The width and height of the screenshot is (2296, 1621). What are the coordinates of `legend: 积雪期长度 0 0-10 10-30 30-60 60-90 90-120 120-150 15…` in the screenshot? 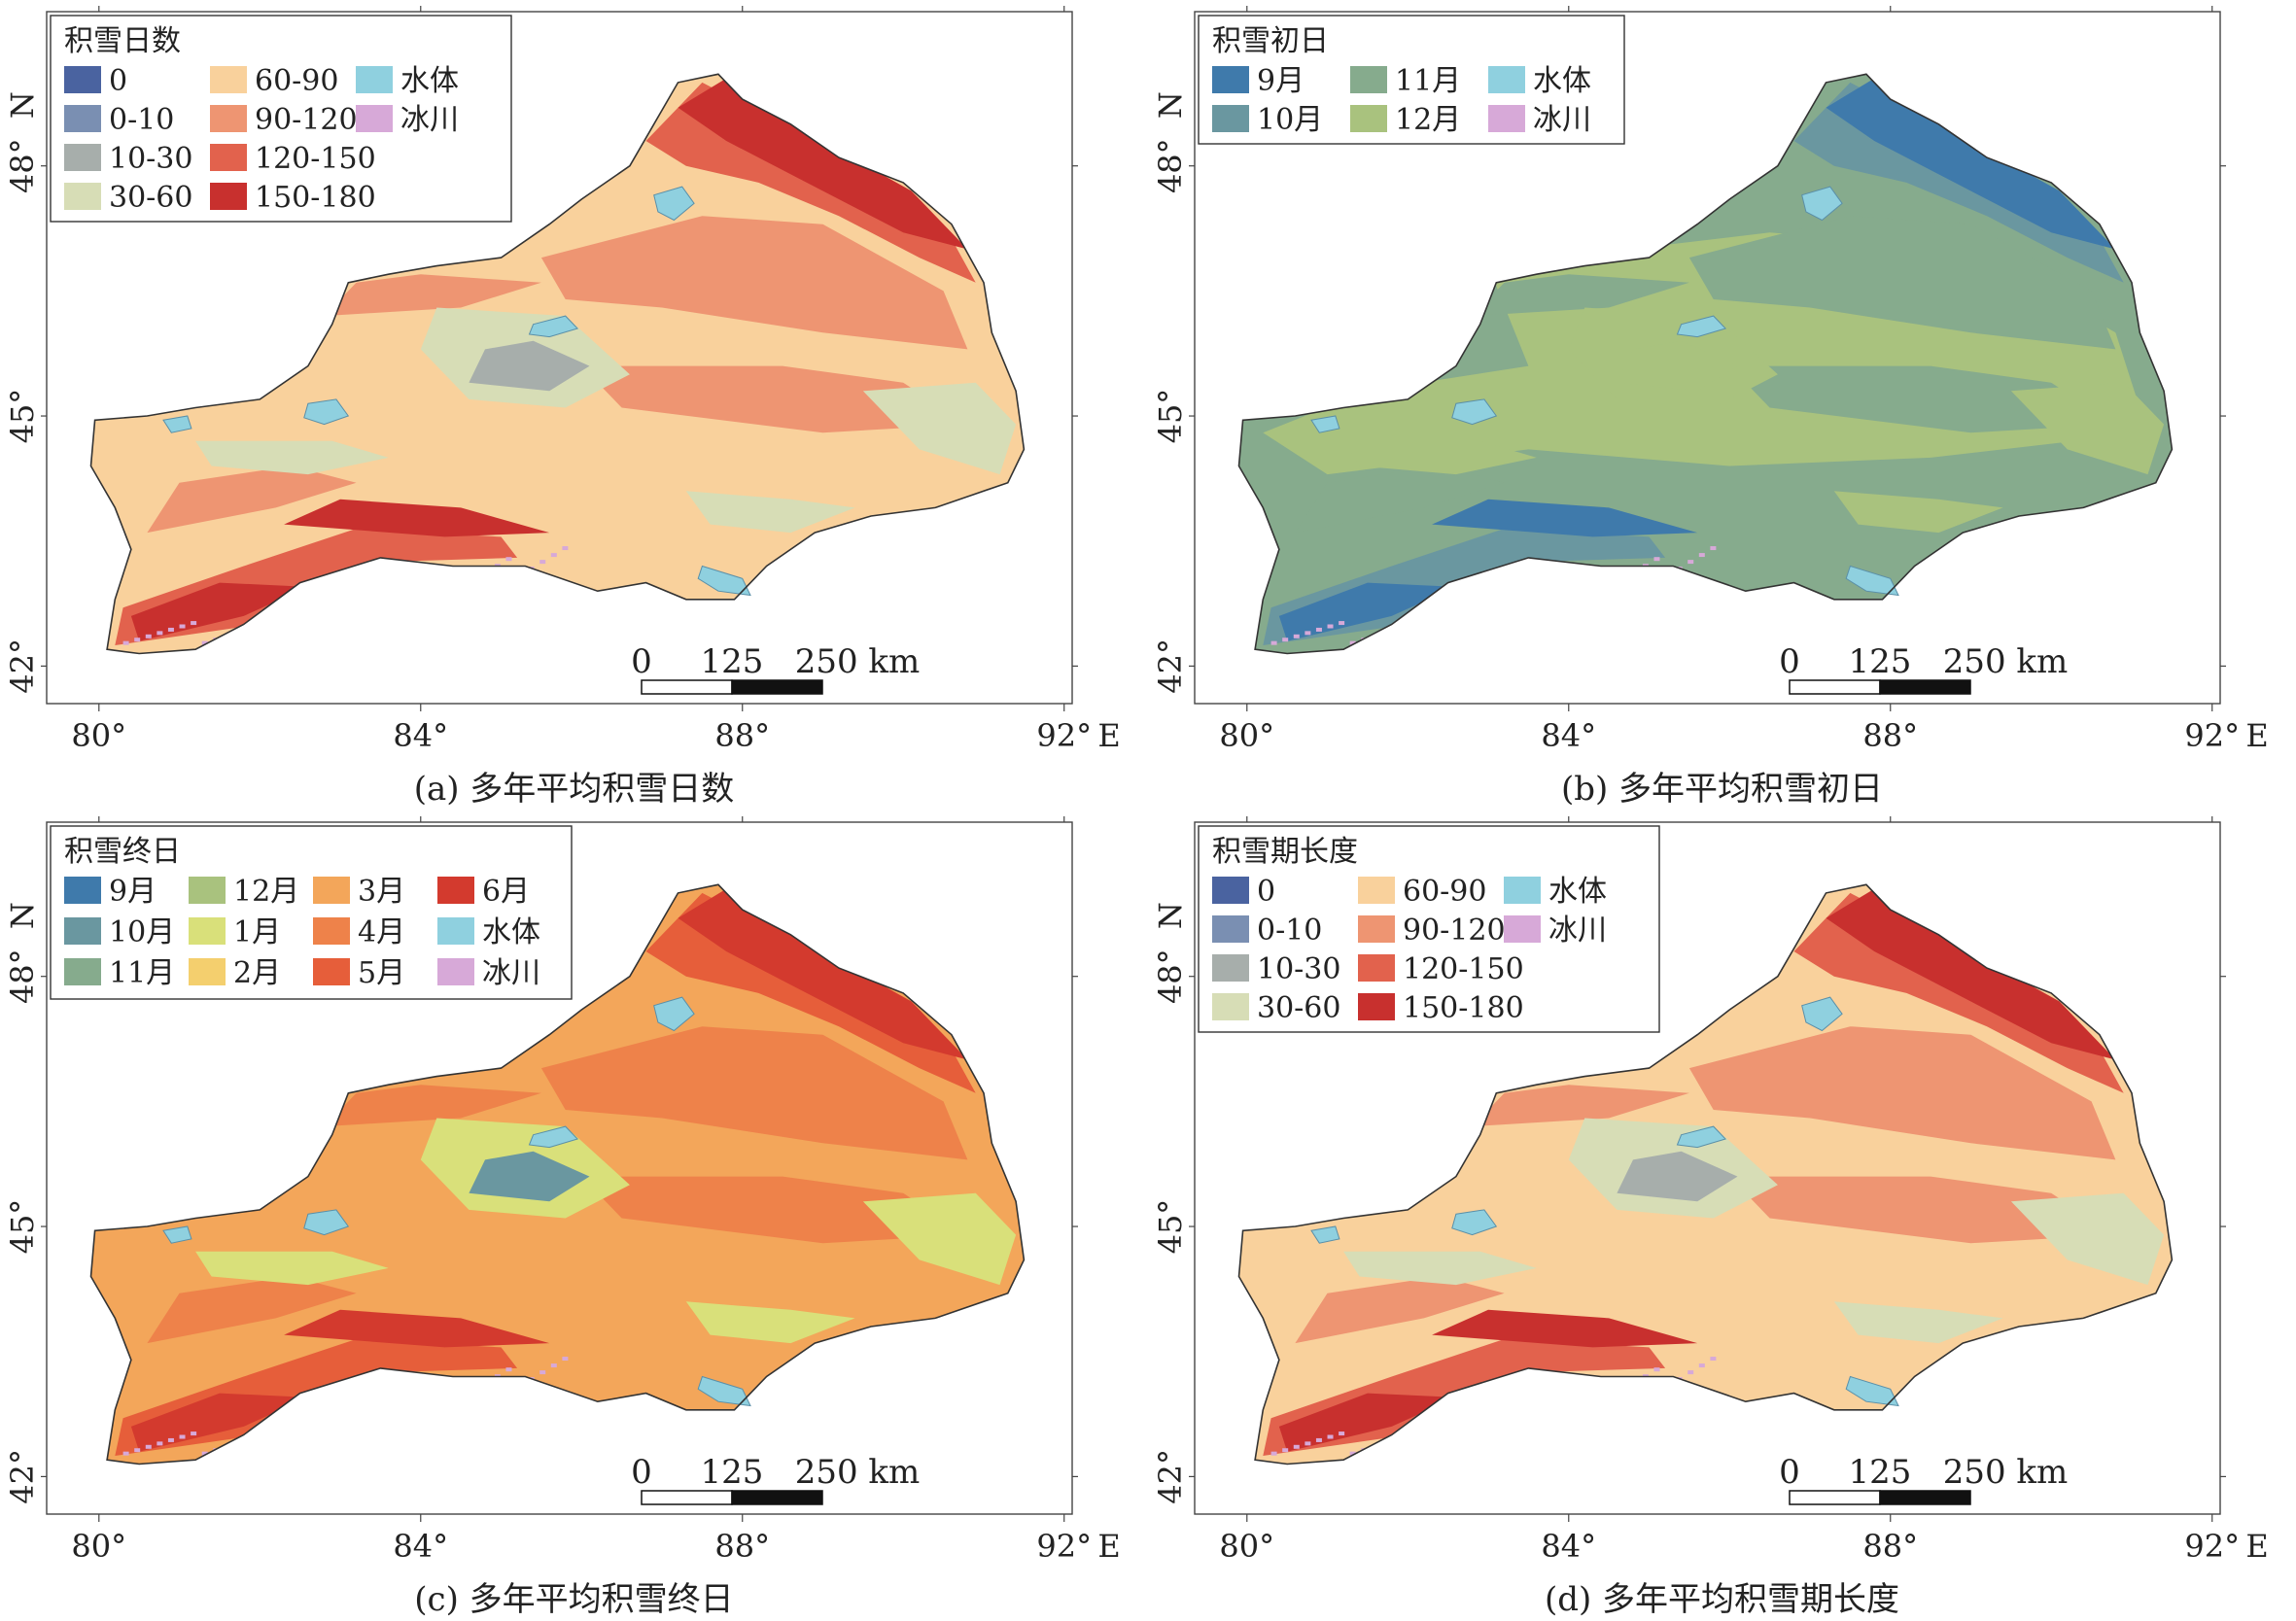 It's located at (1429, 929).